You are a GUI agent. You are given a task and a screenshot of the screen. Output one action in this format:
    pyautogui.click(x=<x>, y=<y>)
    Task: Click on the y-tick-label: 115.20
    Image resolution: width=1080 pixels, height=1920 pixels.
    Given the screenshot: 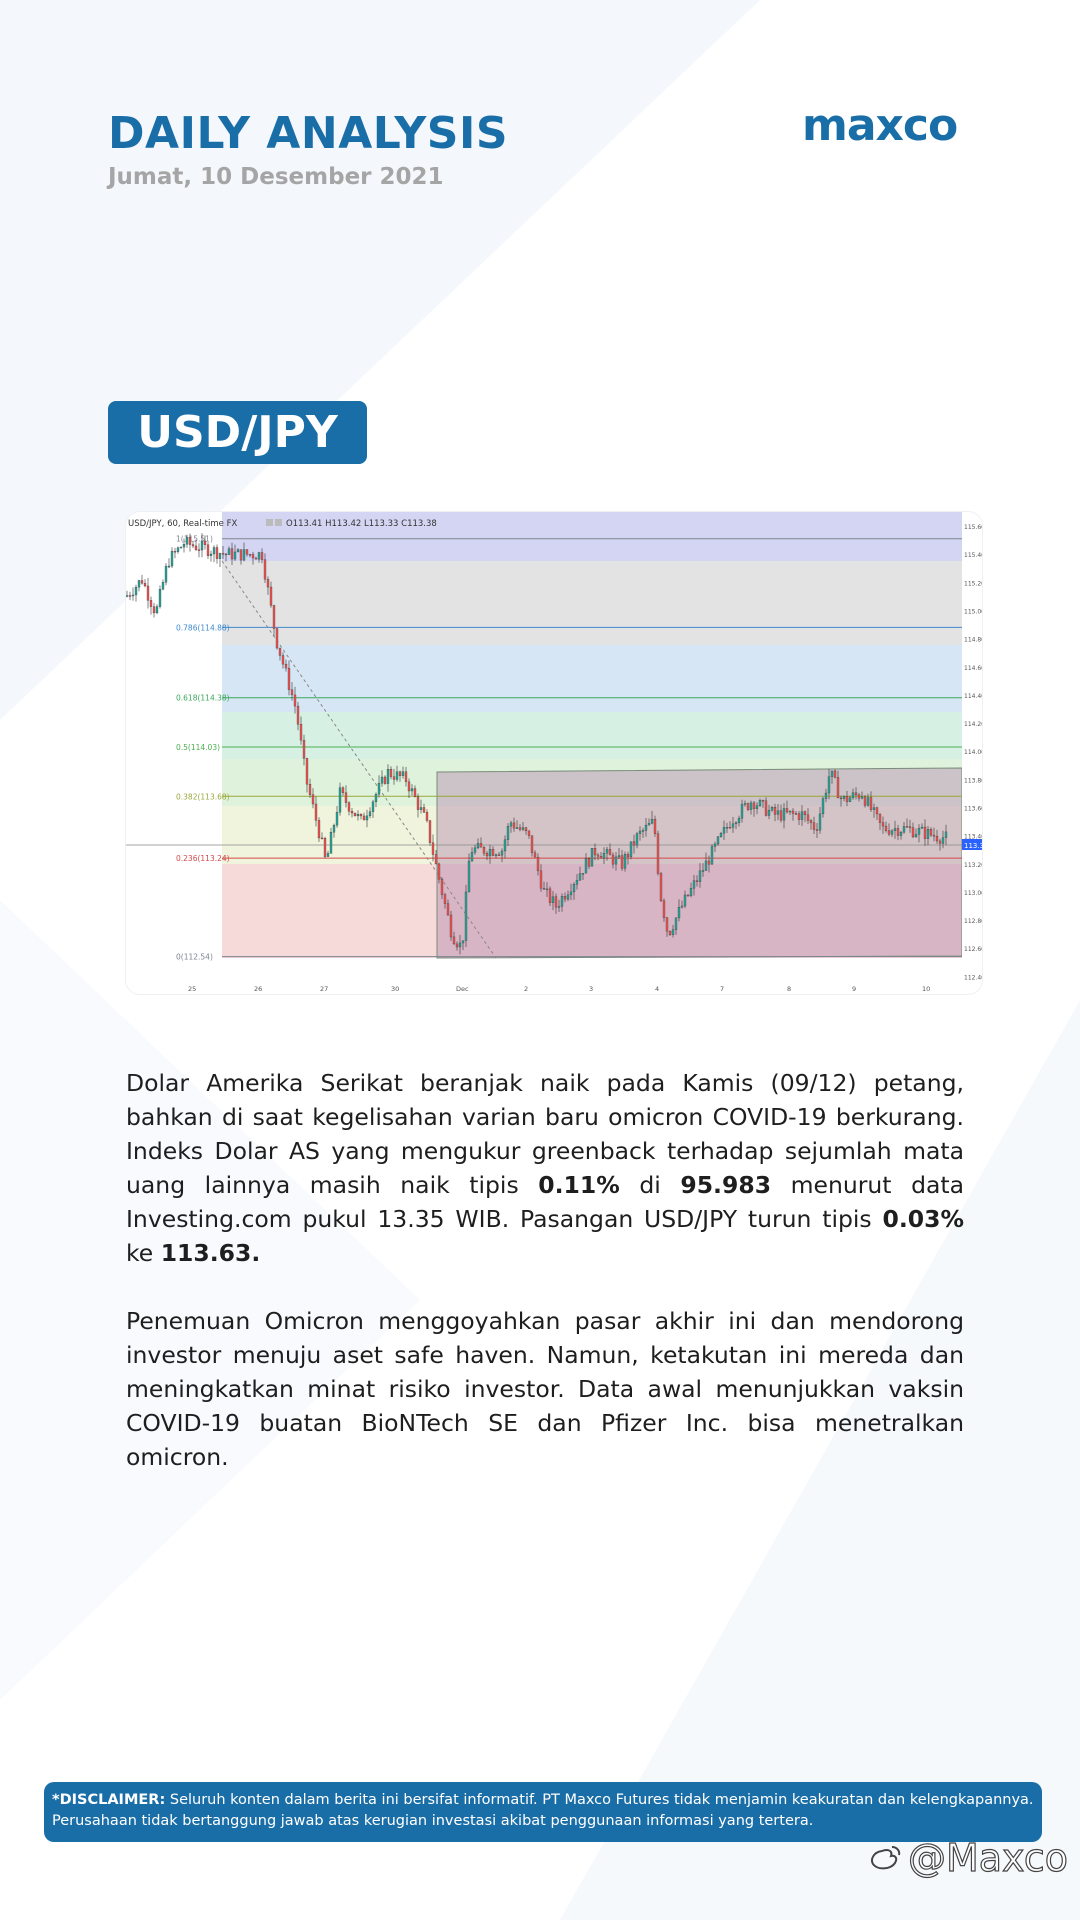 What is the action you would take?
    pyautogui.click(x=973, y=583)
    